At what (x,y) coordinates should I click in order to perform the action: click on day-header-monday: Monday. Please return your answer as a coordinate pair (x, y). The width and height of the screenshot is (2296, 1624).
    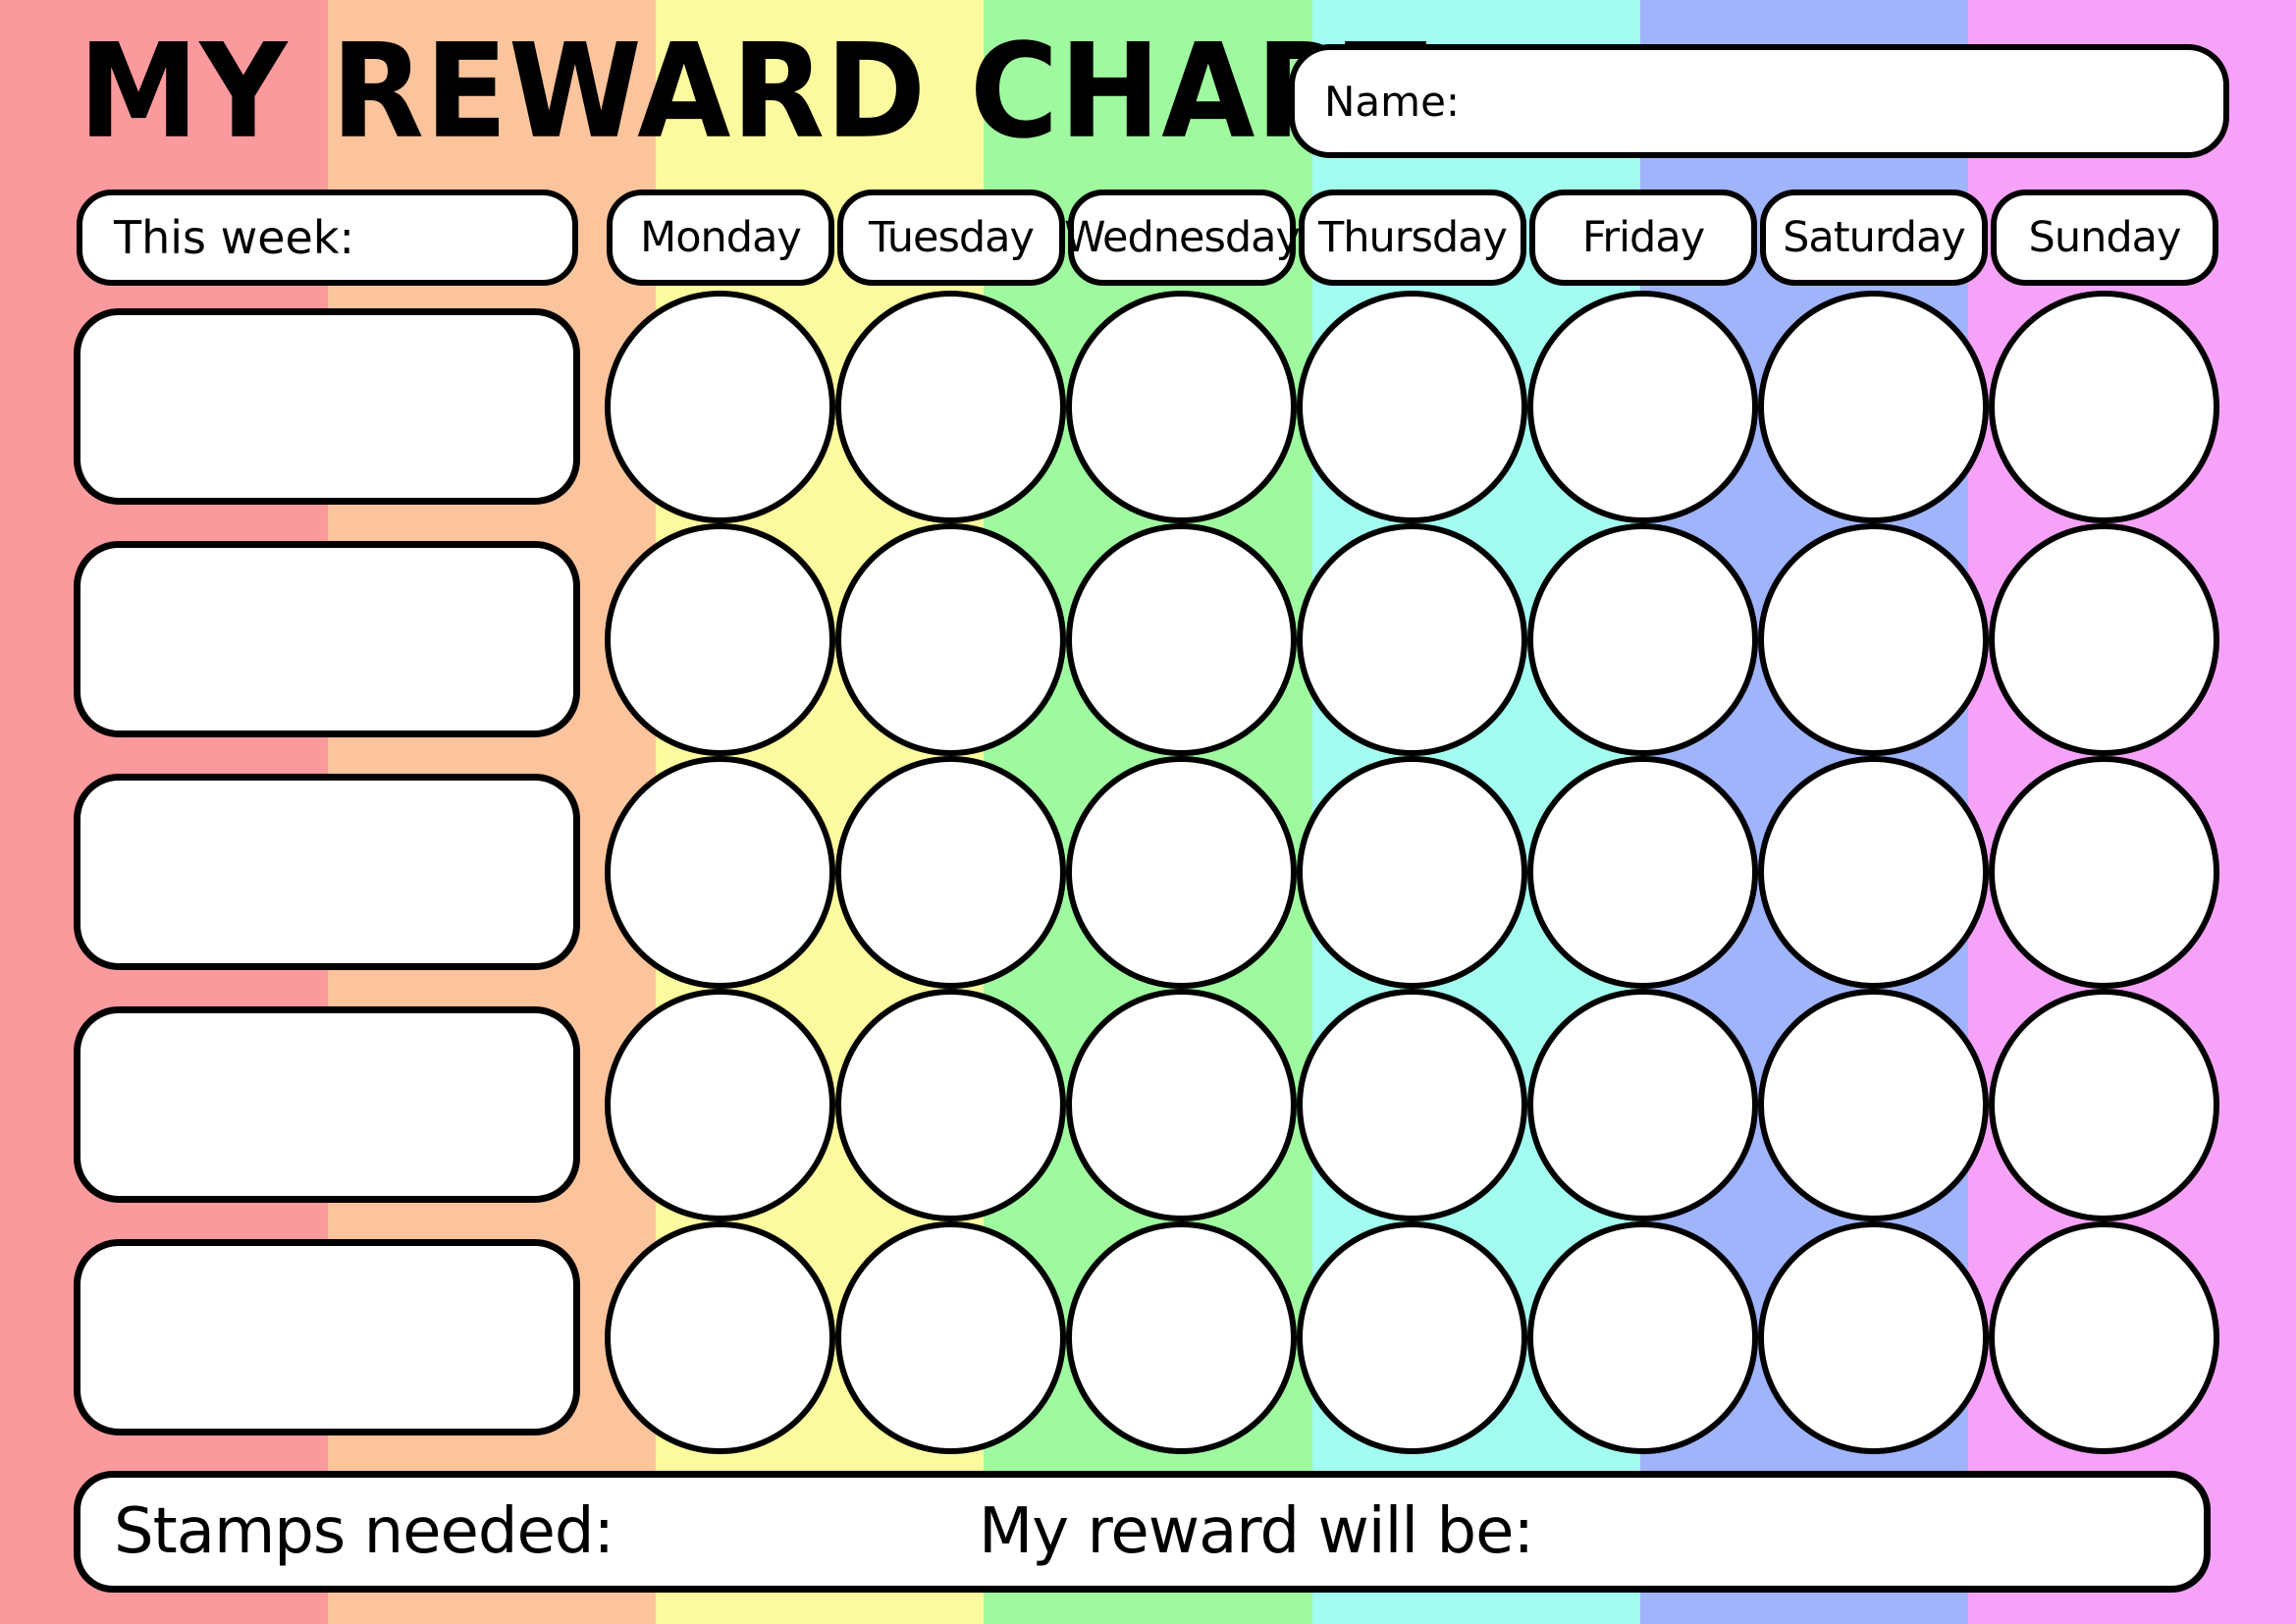
    Looking at the image, I should click on (721, 237).